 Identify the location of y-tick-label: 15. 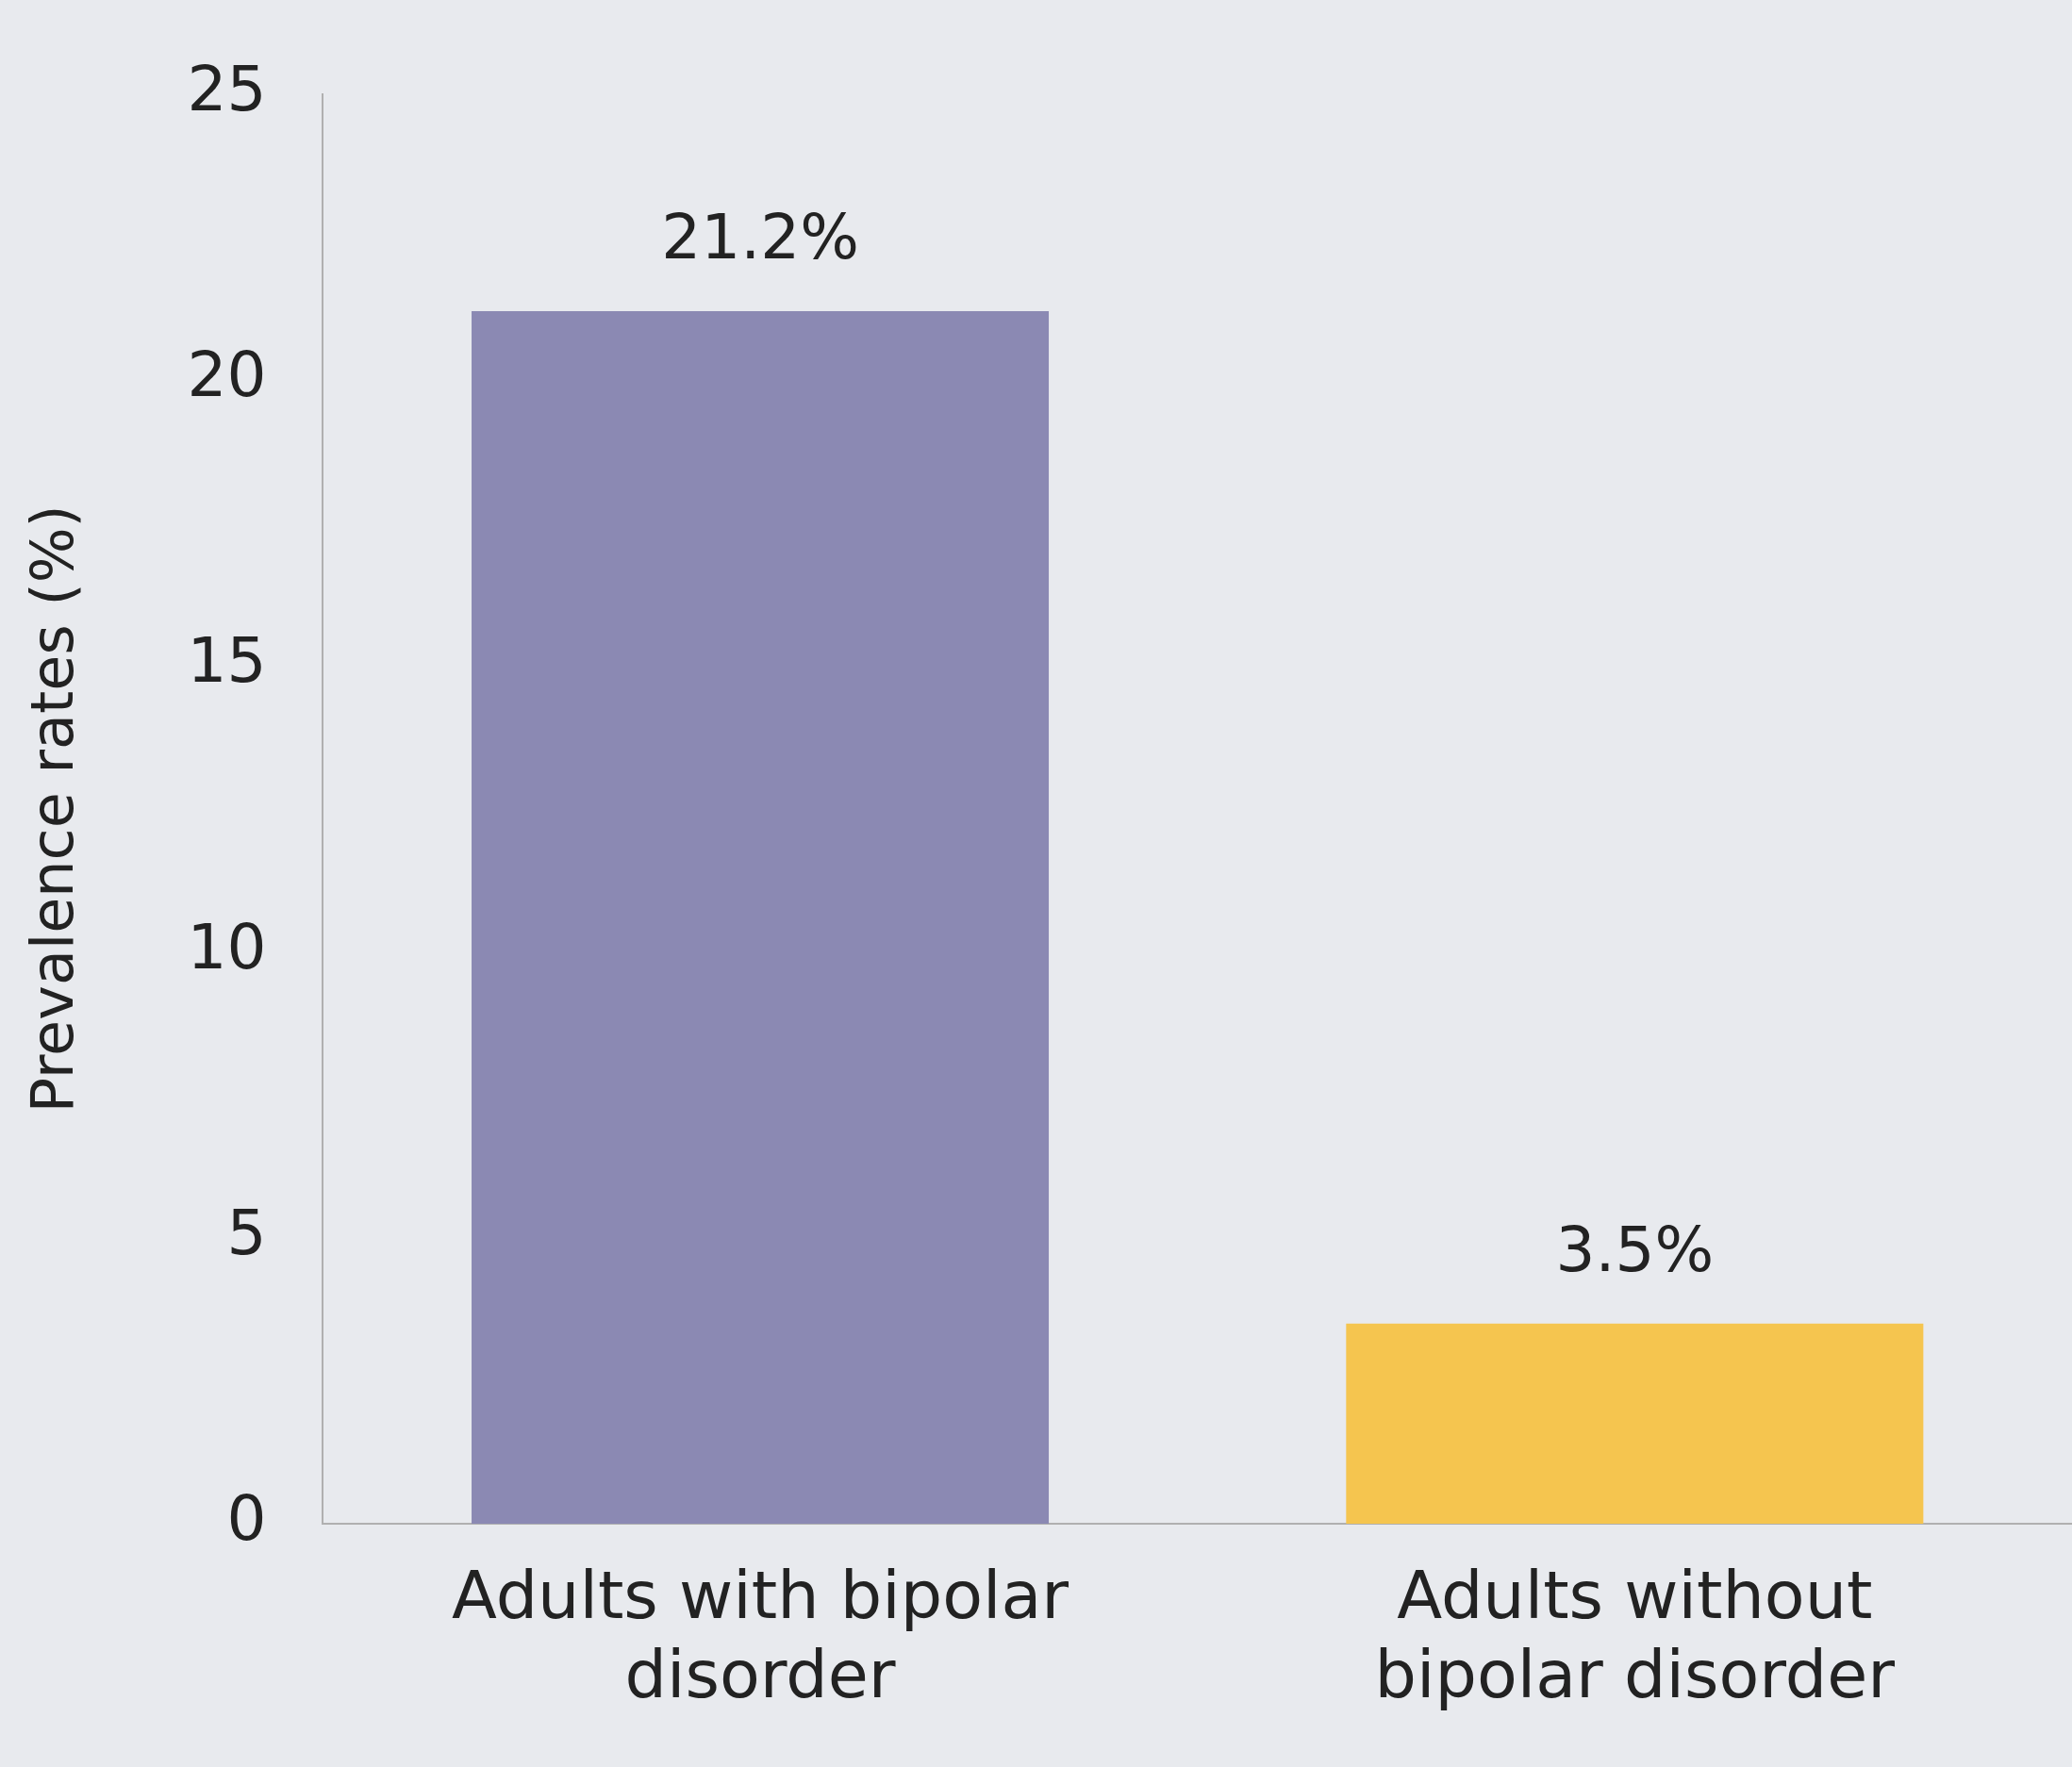
(227, 661).